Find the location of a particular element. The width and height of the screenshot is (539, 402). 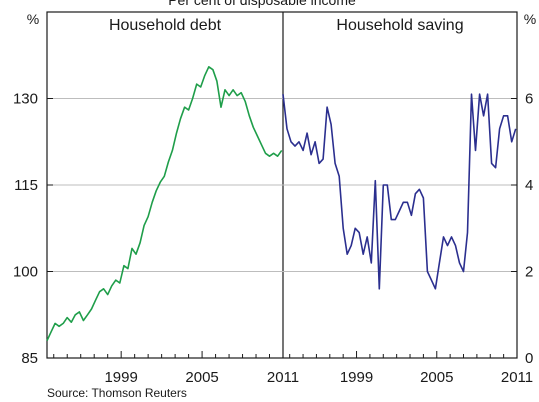

panel-title-household-saving: Household saving is located at coordinates (399, 25).